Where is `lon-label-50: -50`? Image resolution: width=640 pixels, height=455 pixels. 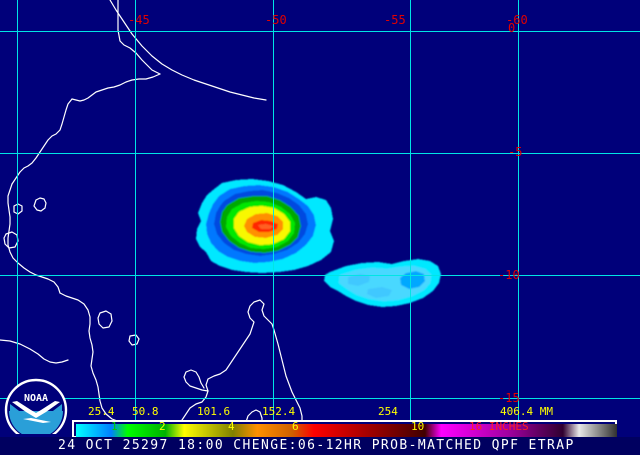
lon-label-50: -50 is located at coordinates (276, 20).